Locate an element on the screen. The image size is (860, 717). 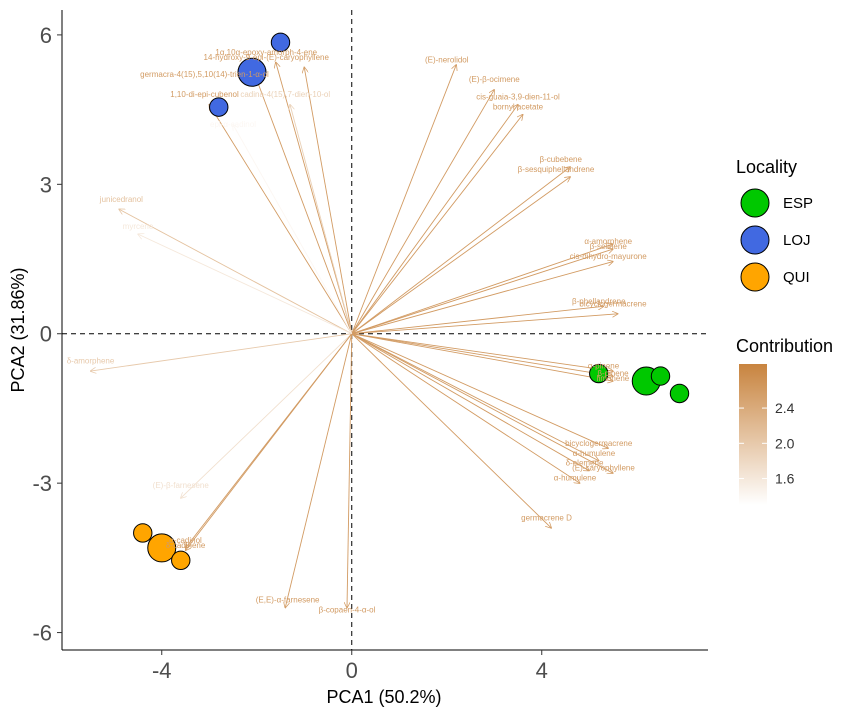
variable-label: 1α,10α-epoxy-amorph-4-ene is located at coordinates (266, 52).